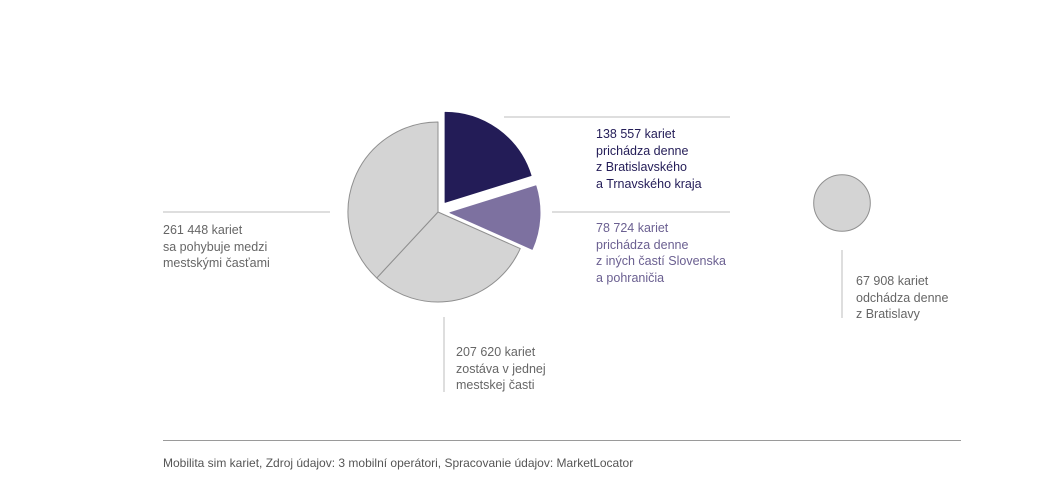 The image size is (1039, 503). I want to click on slice-between-districts, so click(393, 200).